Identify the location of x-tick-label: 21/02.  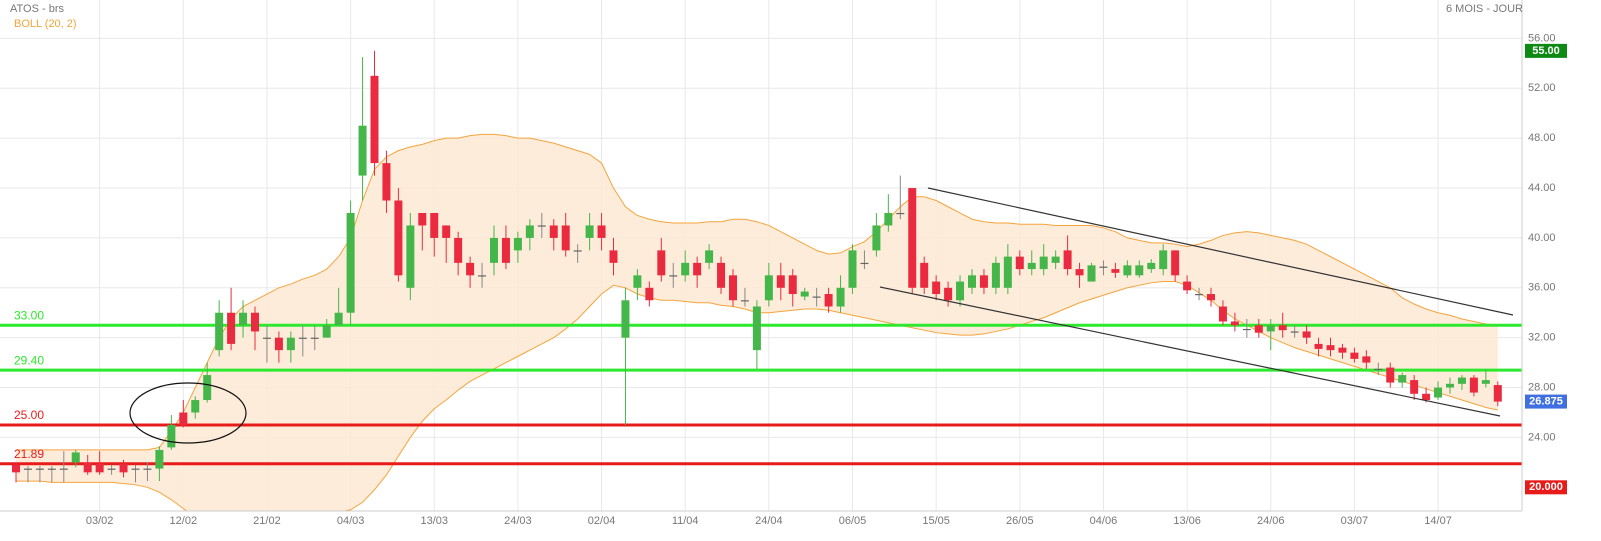
(267, 521).